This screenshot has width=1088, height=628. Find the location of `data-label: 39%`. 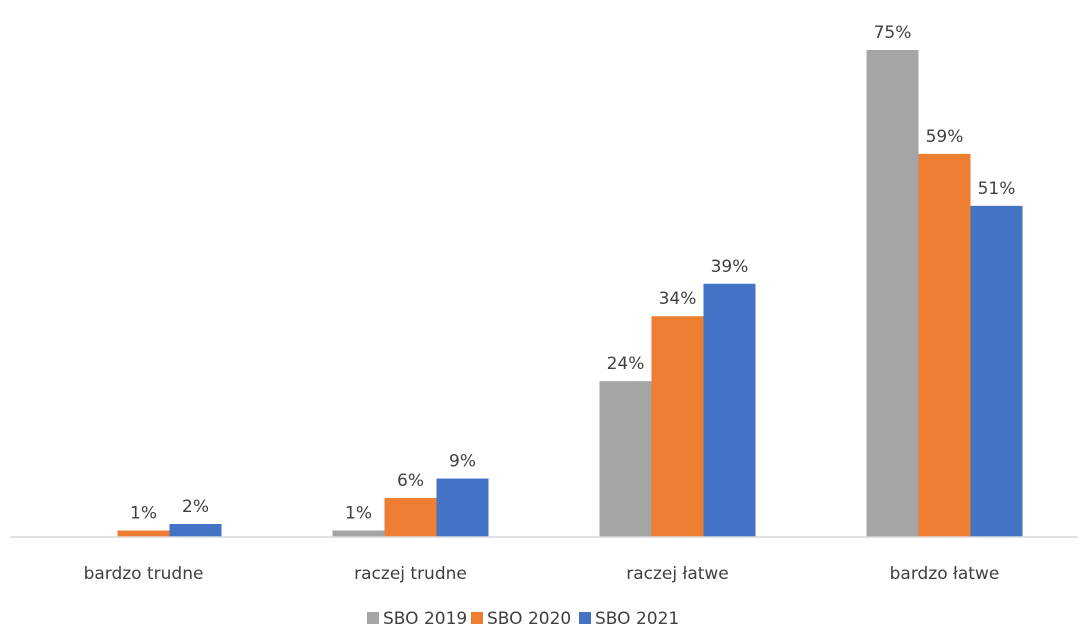

data-label: 39% is located at coordinates (730, 267).